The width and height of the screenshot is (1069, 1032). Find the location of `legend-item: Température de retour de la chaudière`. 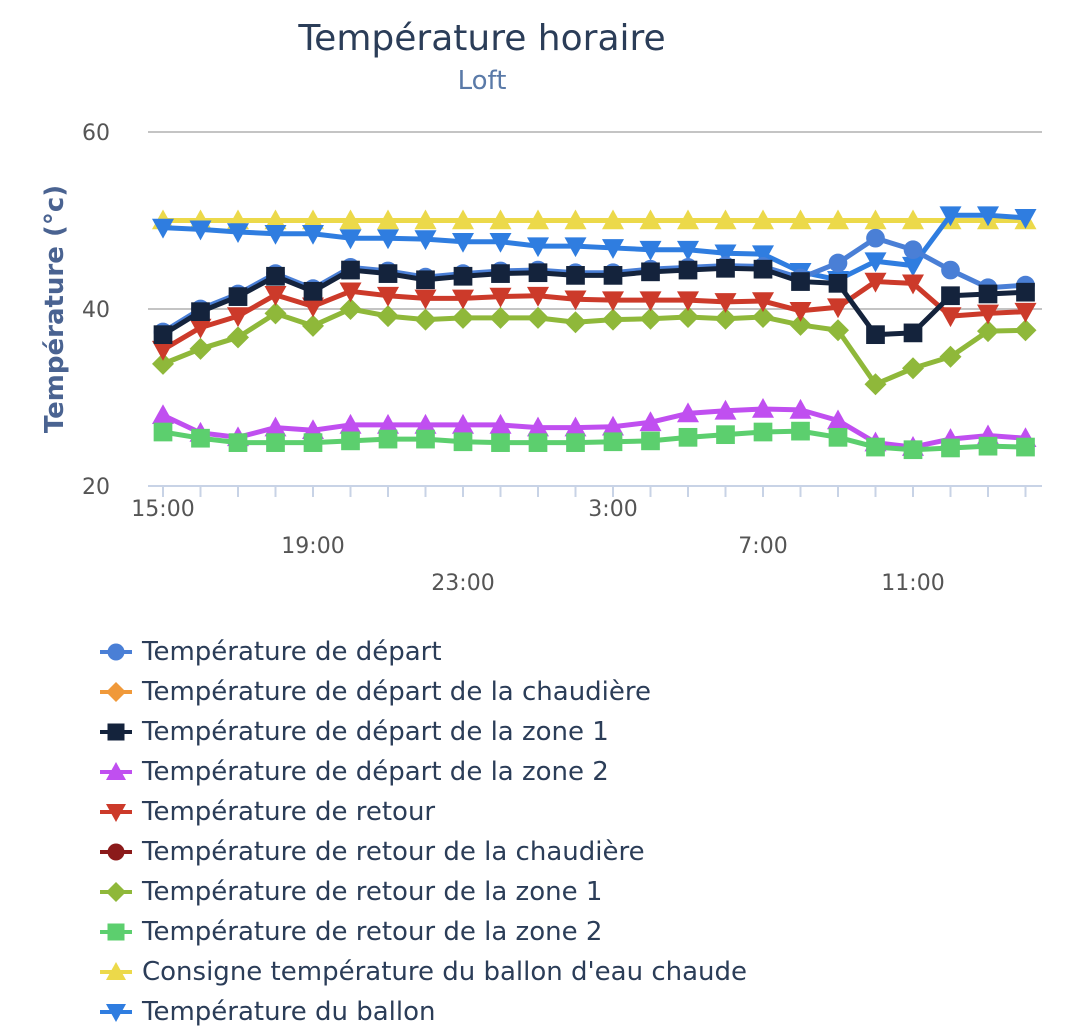

legend-item: Température de retour de la chaudière is located at coordinates (423, 852).